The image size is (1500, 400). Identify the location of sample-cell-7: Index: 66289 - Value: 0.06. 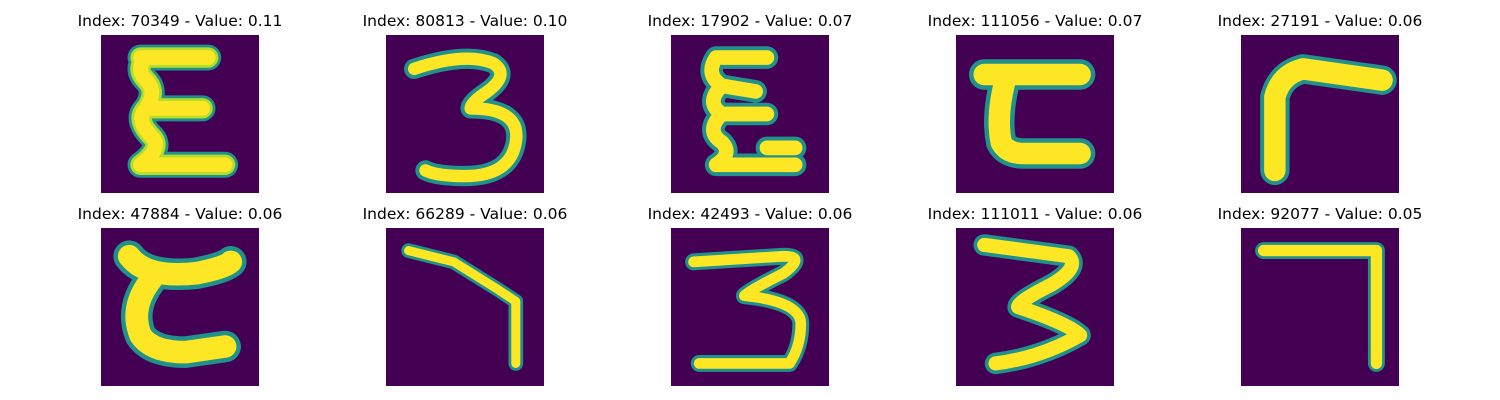
(465, 300).